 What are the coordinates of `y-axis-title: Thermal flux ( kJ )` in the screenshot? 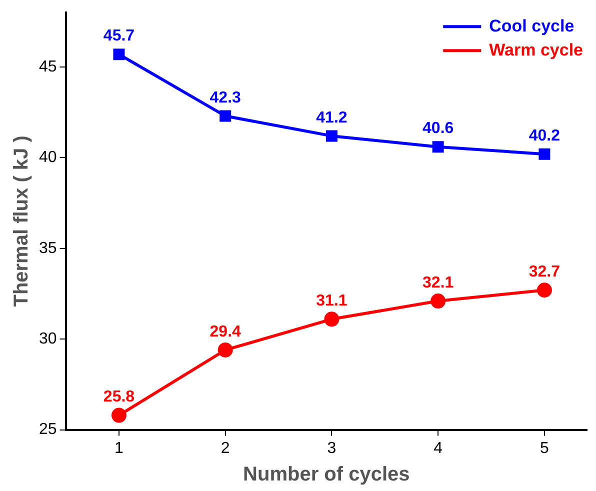 It's located at (21, 221).